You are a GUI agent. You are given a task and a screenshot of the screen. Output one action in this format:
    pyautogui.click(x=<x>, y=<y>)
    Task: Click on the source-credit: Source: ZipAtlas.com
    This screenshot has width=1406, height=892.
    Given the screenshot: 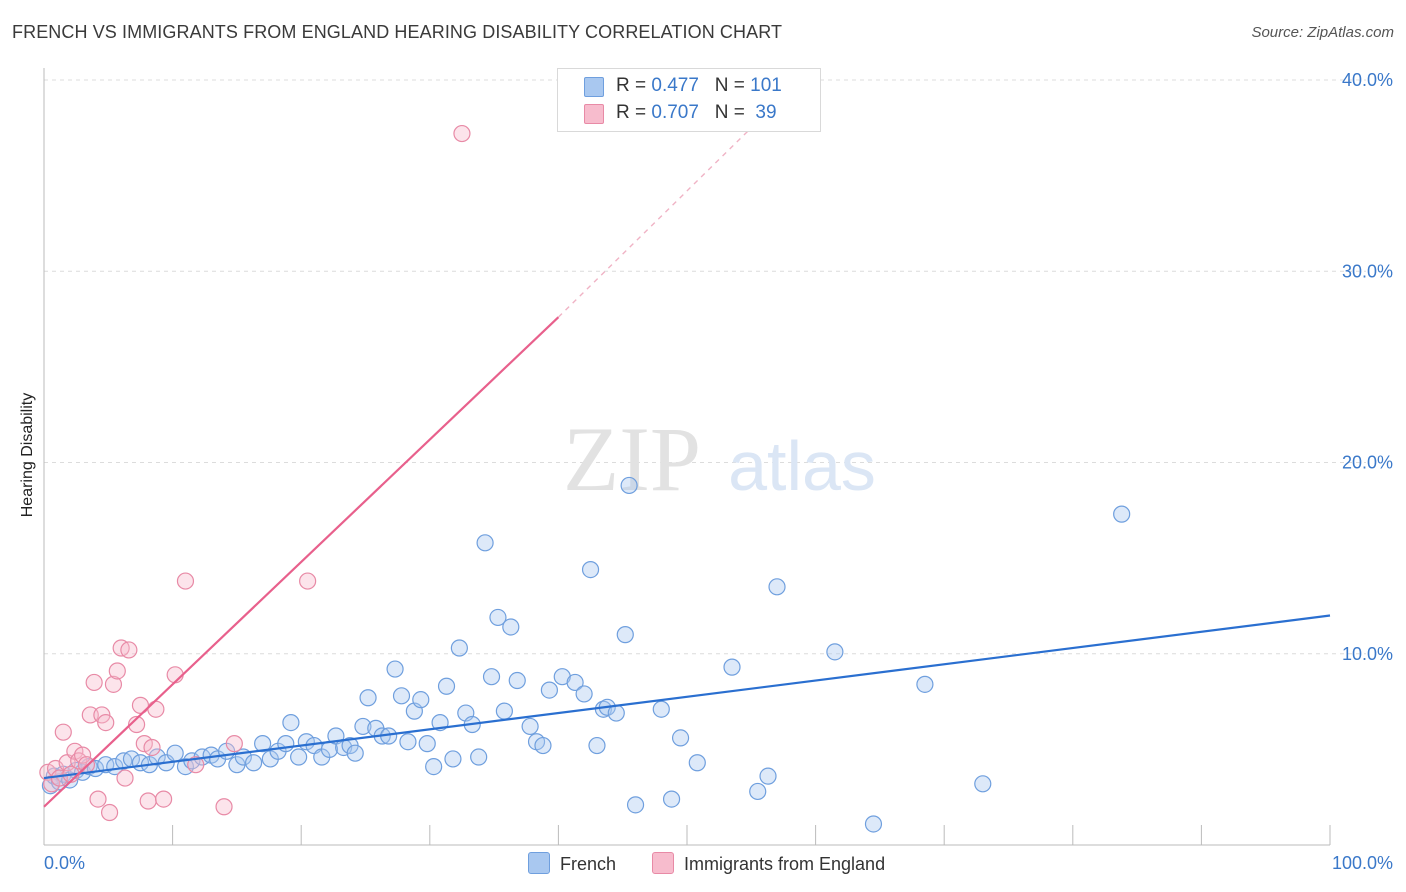 What is the action you would take?
    pyautogui.click(x=1322, y=32)
    